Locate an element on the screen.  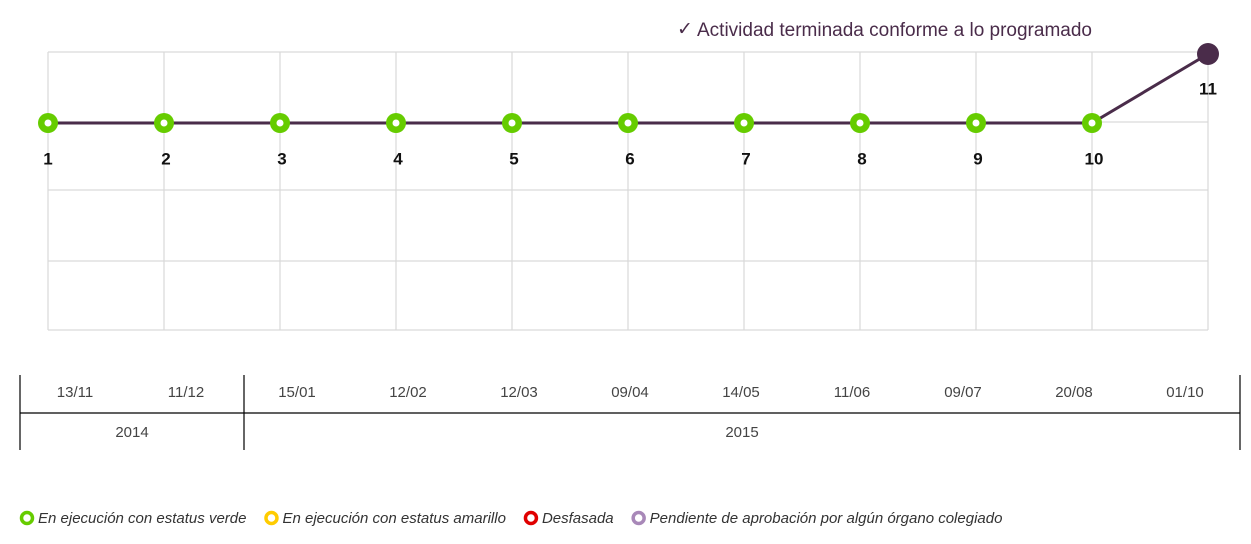
date-label: 09/04 is located at coordinates (630, 392).